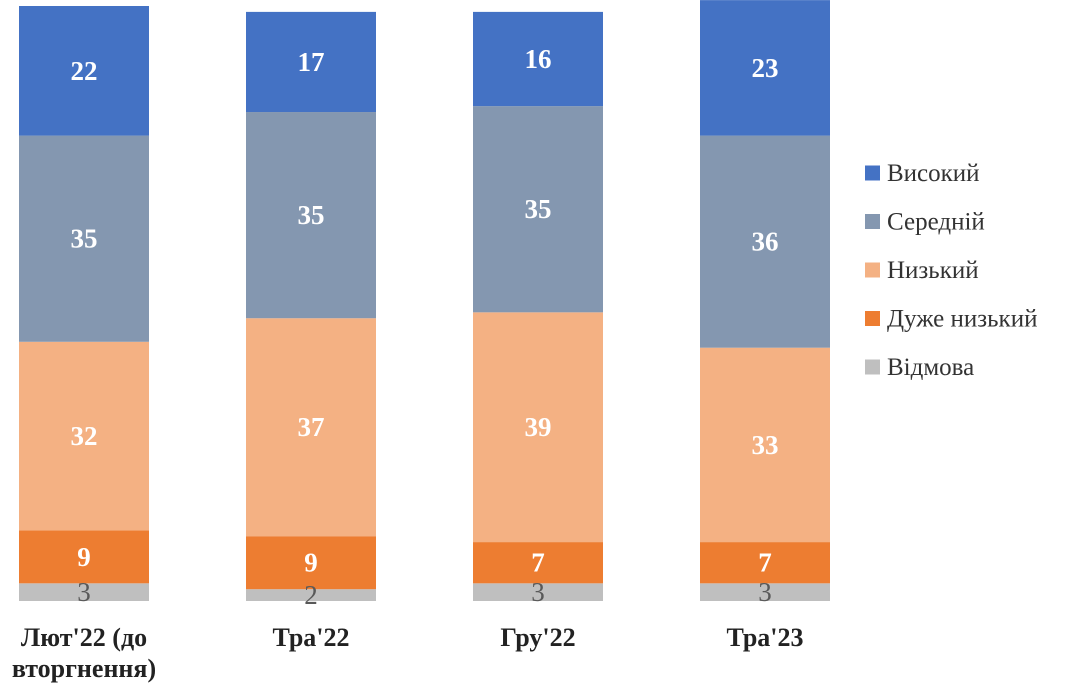  I want to click on data-label-series-2-cat-2: 39, so click(538, 427).